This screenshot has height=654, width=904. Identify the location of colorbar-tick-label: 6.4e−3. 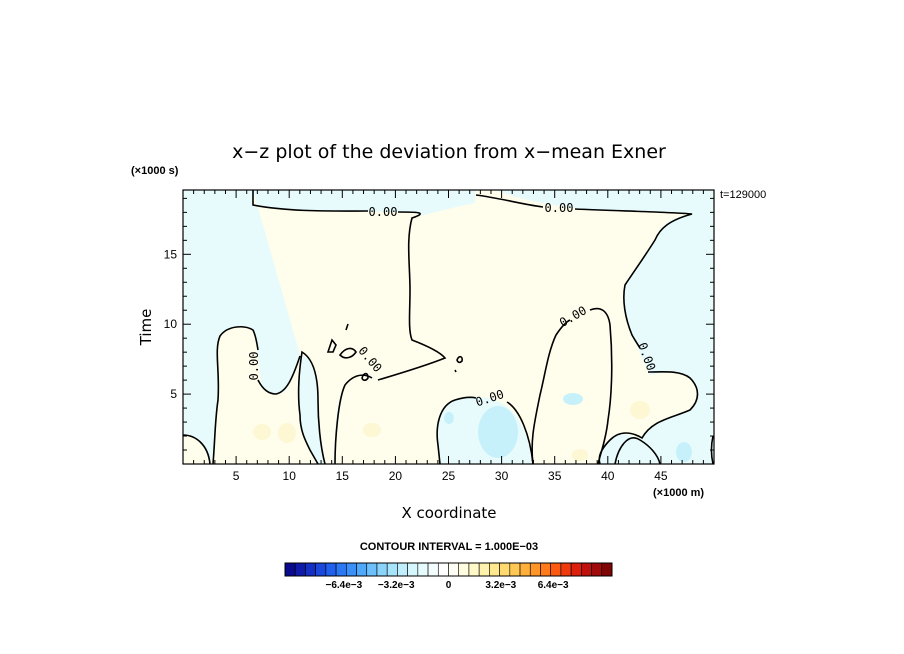
(553, 585).